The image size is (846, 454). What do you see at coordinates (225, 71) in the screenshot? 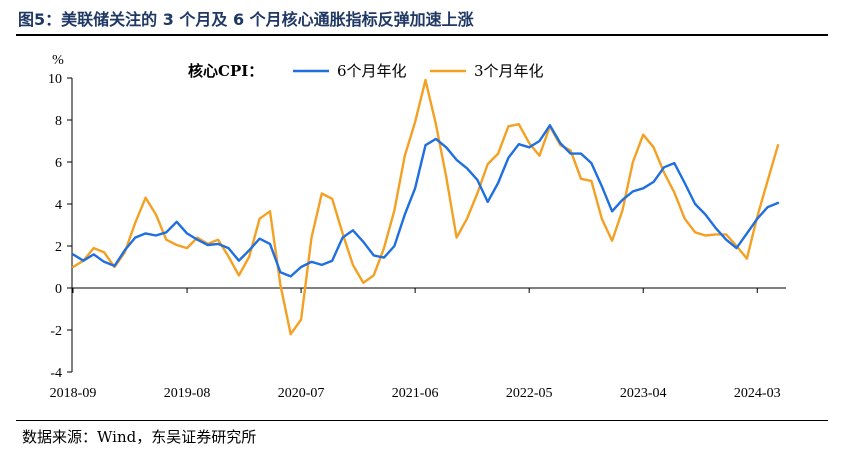
I see `legend-title: 核心CPI：` at bounding box center [225, 71].